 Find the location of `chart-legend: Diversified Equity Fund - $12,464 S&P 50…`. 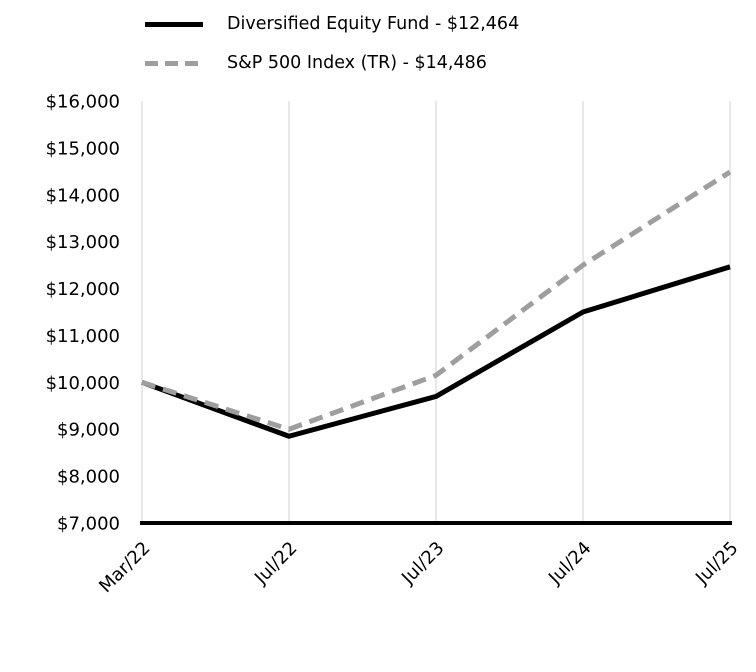

chart-legend: Diversified Equity Fund - $12,464 S&P 50… is located at coordinates (332, 43).